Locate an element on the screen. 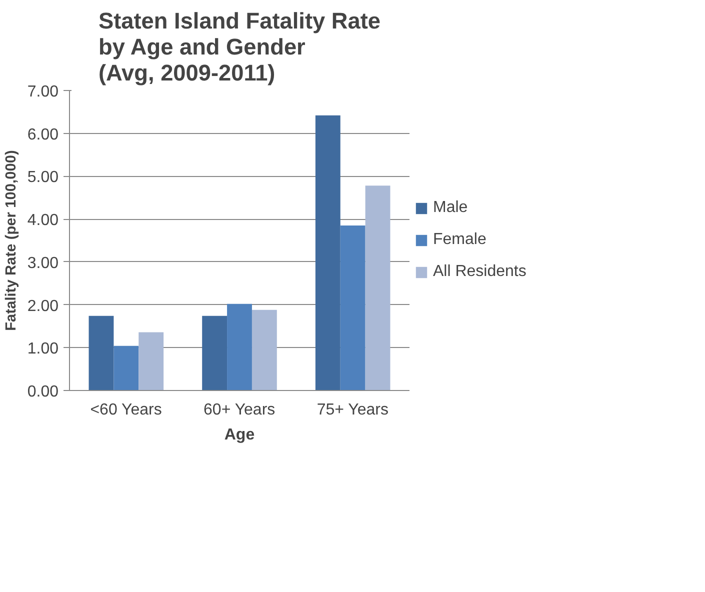 The image size is (705, 592). y-tick-label: 6.00 is located at coordinates (43, 135).